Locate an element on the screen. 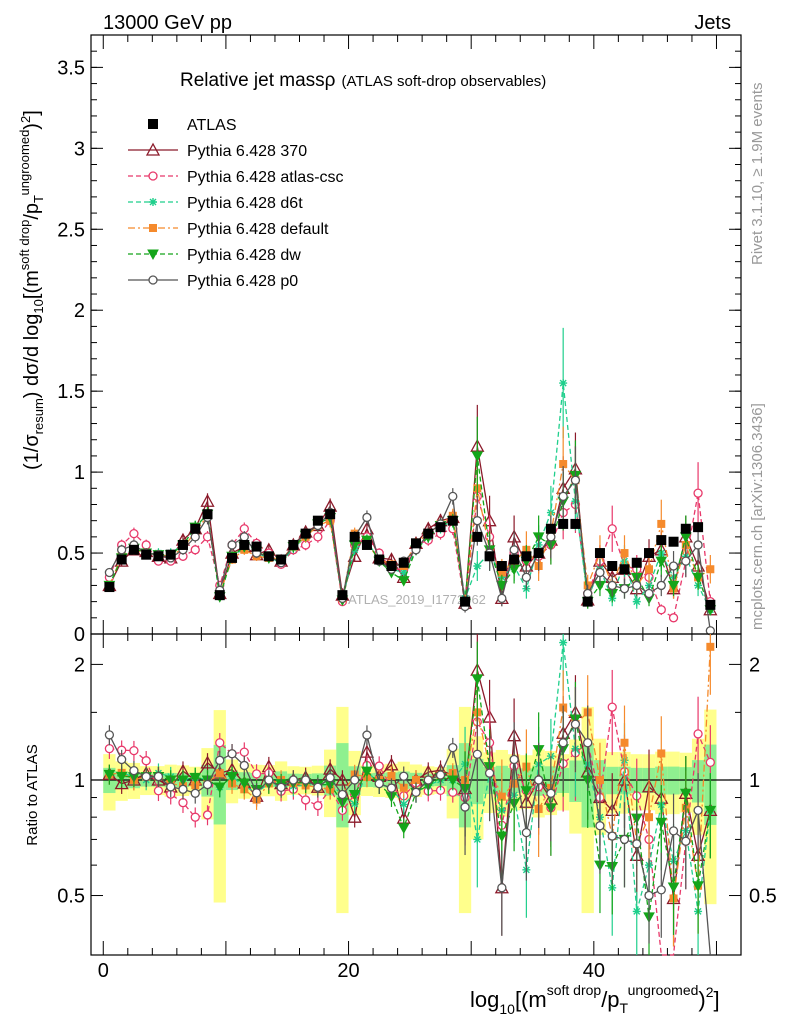 Image resolution: width=786 pixels, height=1024 pixels. analysis-watermark: ATLAS_2019_I1772062 is located at coordinates (417, 599).